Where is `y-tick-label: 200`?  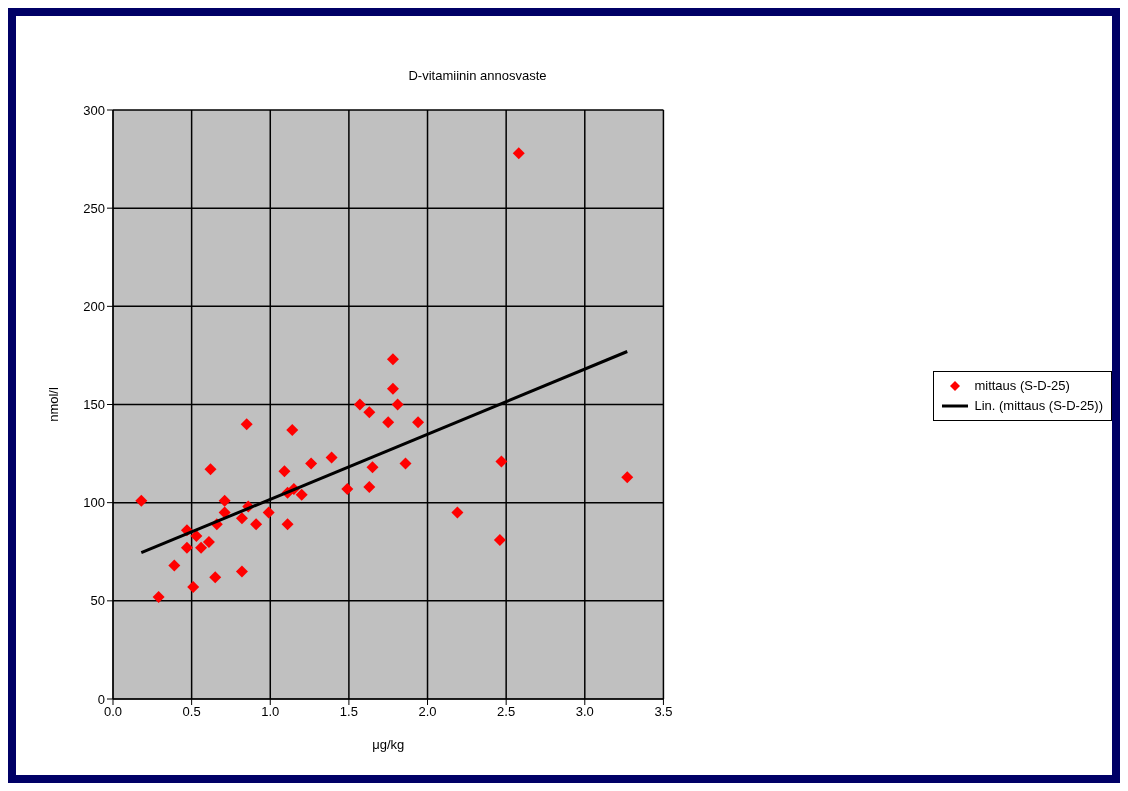
y-tick-label: 200 is located at coordinates (94, 306).